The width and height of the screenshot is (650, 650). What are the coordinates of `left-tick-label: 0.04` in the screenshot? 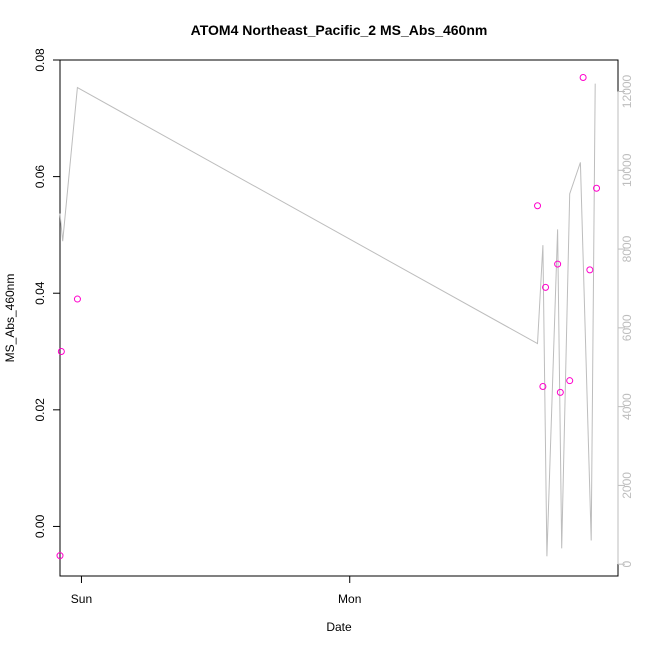 It's located at (40, 293).